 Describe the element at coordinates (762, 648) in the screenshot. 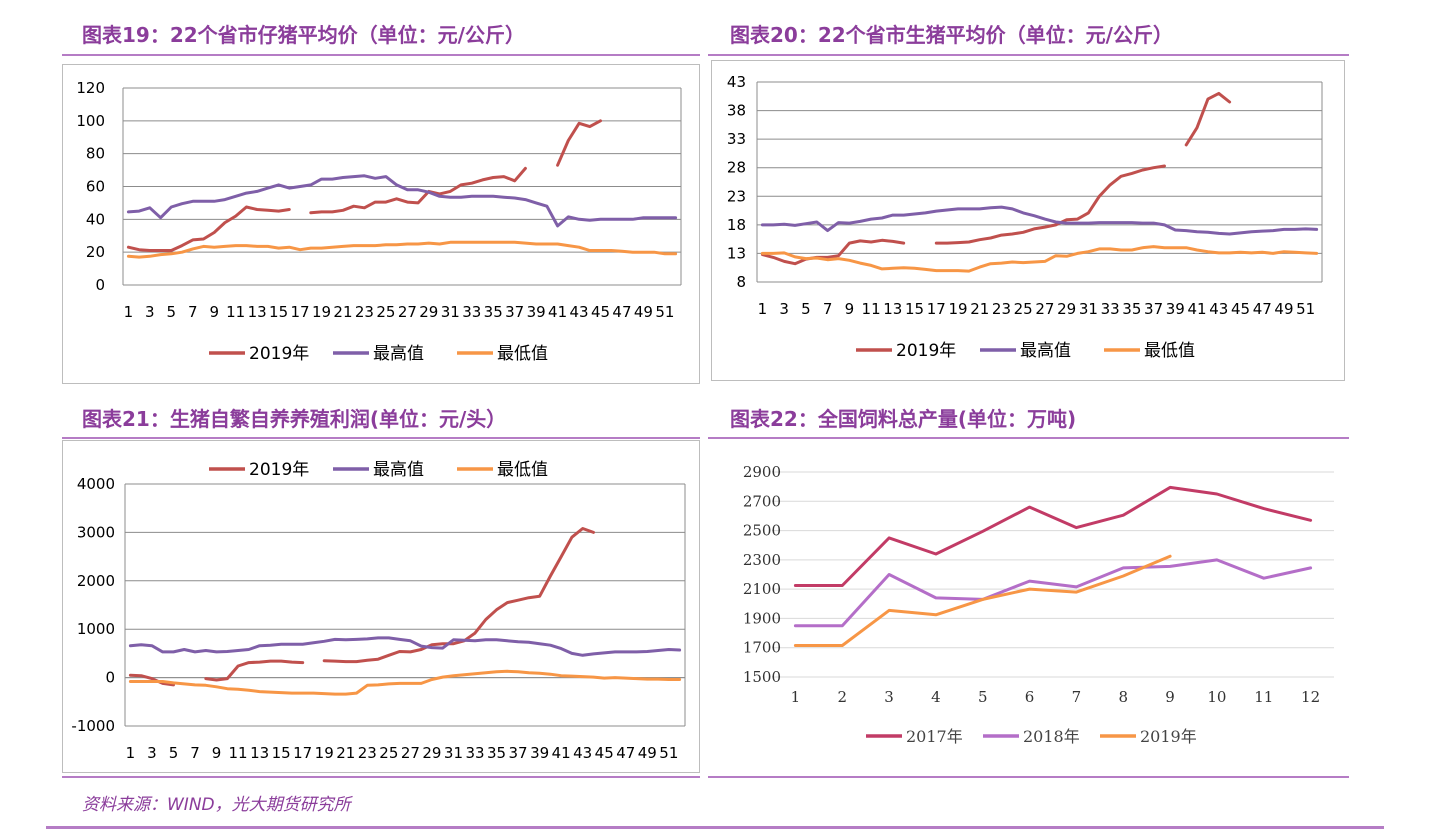

I see `y-tick-label: 1700` at that location.